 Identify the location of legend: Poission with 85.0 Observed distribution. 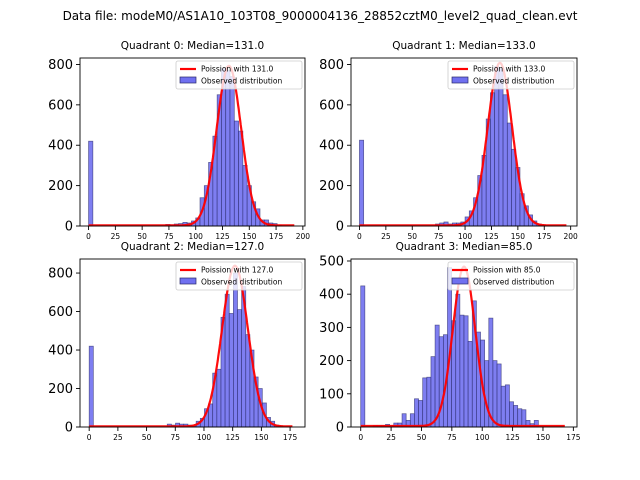
(511, 276).